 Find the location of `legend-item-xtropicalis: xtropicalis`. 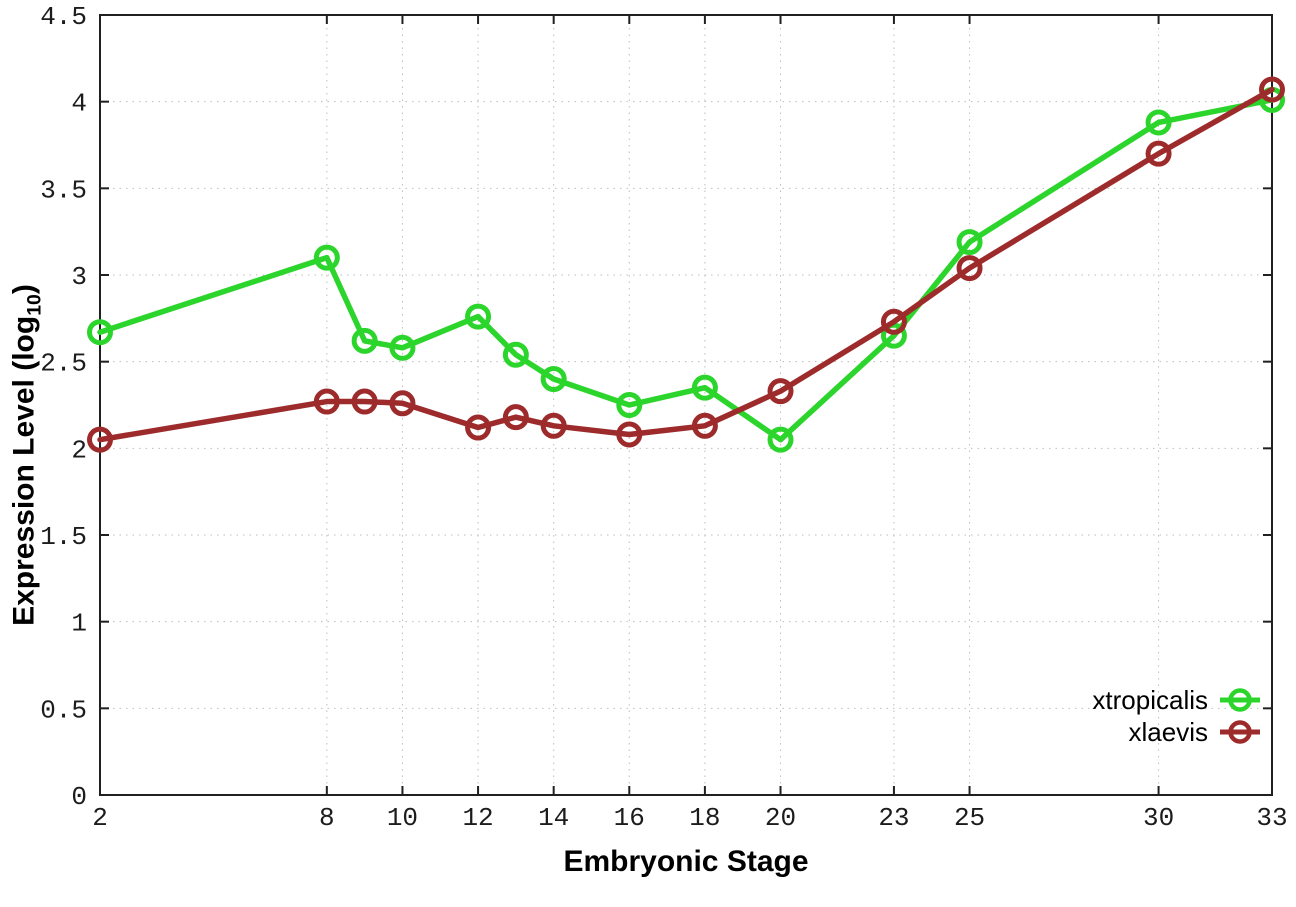

legend-item-xtropicalis: xtropicalis is located at coordinates (1177, 700).